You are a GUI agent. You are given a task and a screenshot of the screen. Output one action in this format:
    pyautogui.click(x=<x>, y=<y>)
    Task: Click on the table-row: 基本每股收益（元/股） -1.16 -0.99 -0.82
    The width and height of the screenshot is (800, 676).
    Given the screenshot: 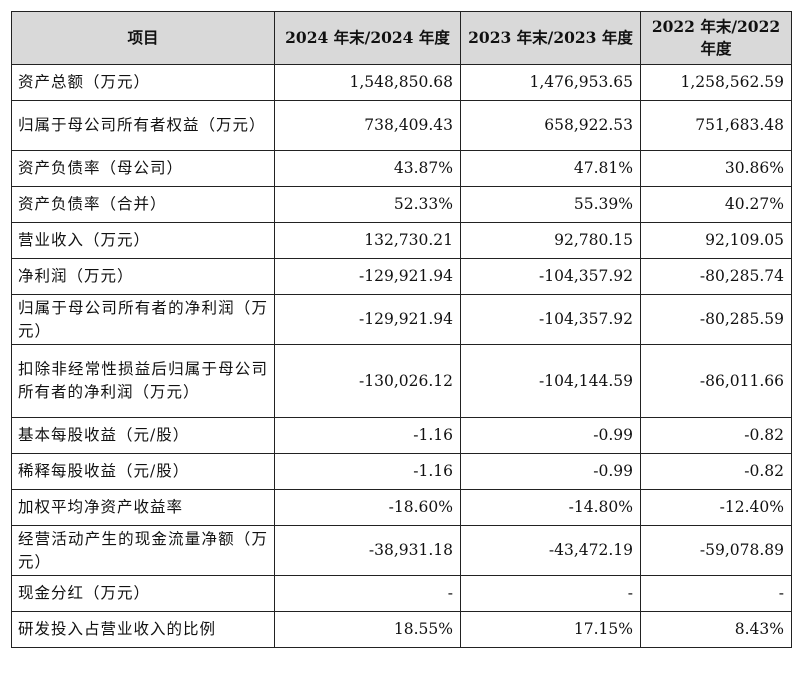 What is the action you would take?
    pyautogui.click(x=401, y=435)
    